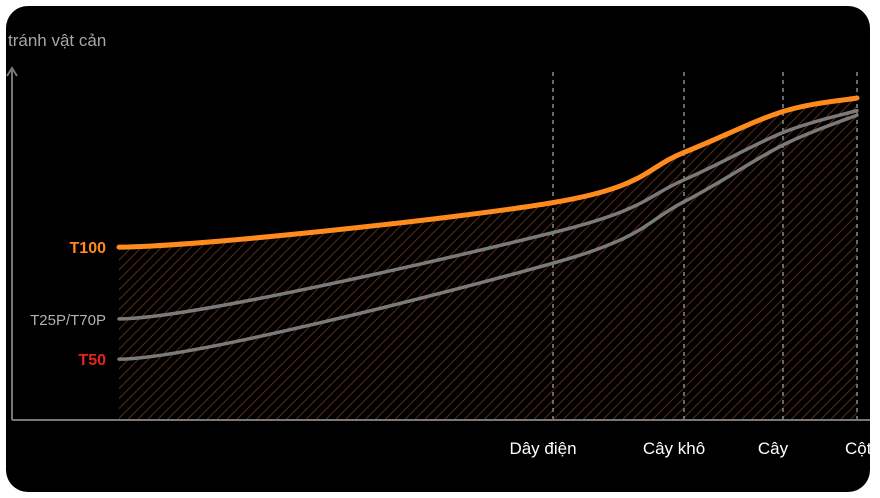 The width and height of the screenshot is (880, 498). I want to click on x-tick-label: Dây điện, so click(542, 448).